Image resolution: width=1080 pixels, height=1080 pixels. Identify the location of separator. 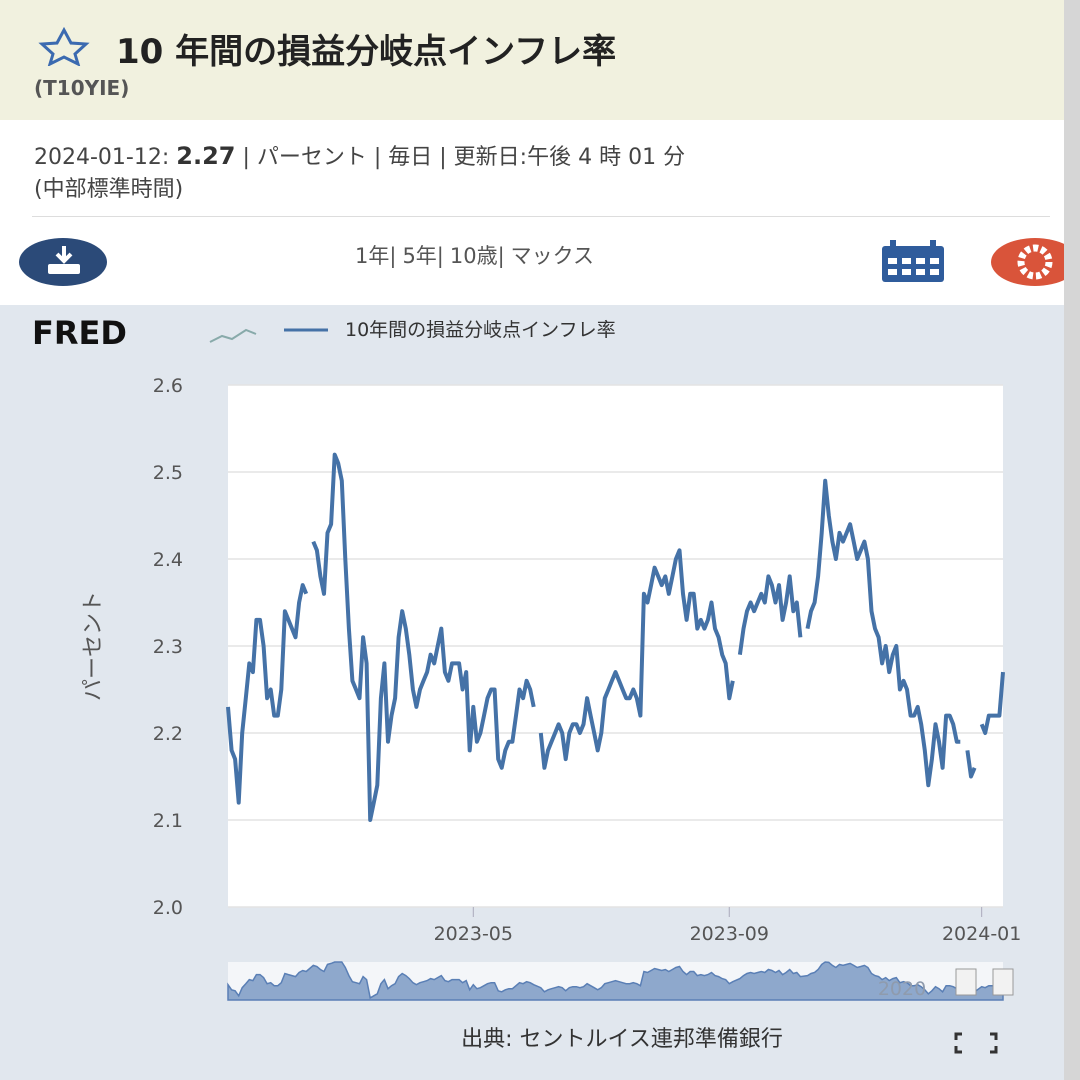
(541, 216).